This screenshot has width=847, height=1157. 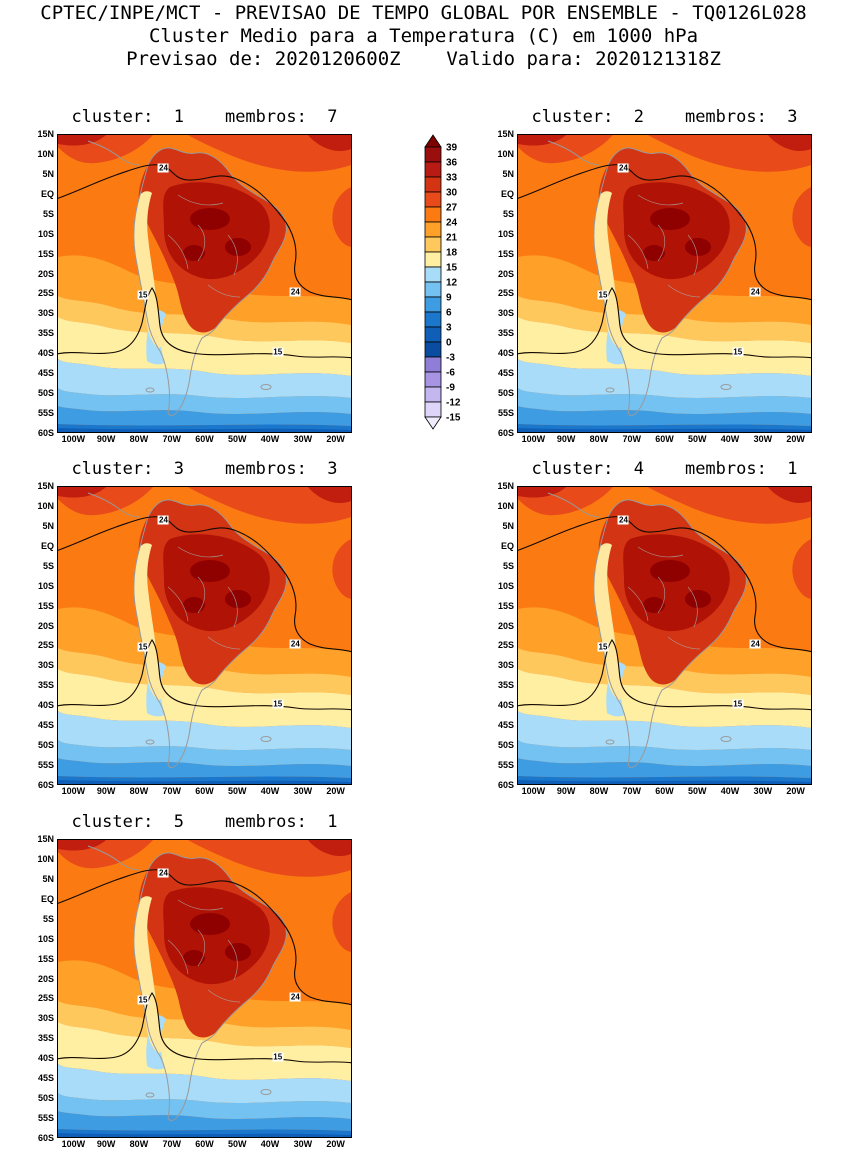 What do you see at coordinates (452, 268) in the screenshot?
I see `colorbar-tick-label: 15` at bounding box center [452, 268].